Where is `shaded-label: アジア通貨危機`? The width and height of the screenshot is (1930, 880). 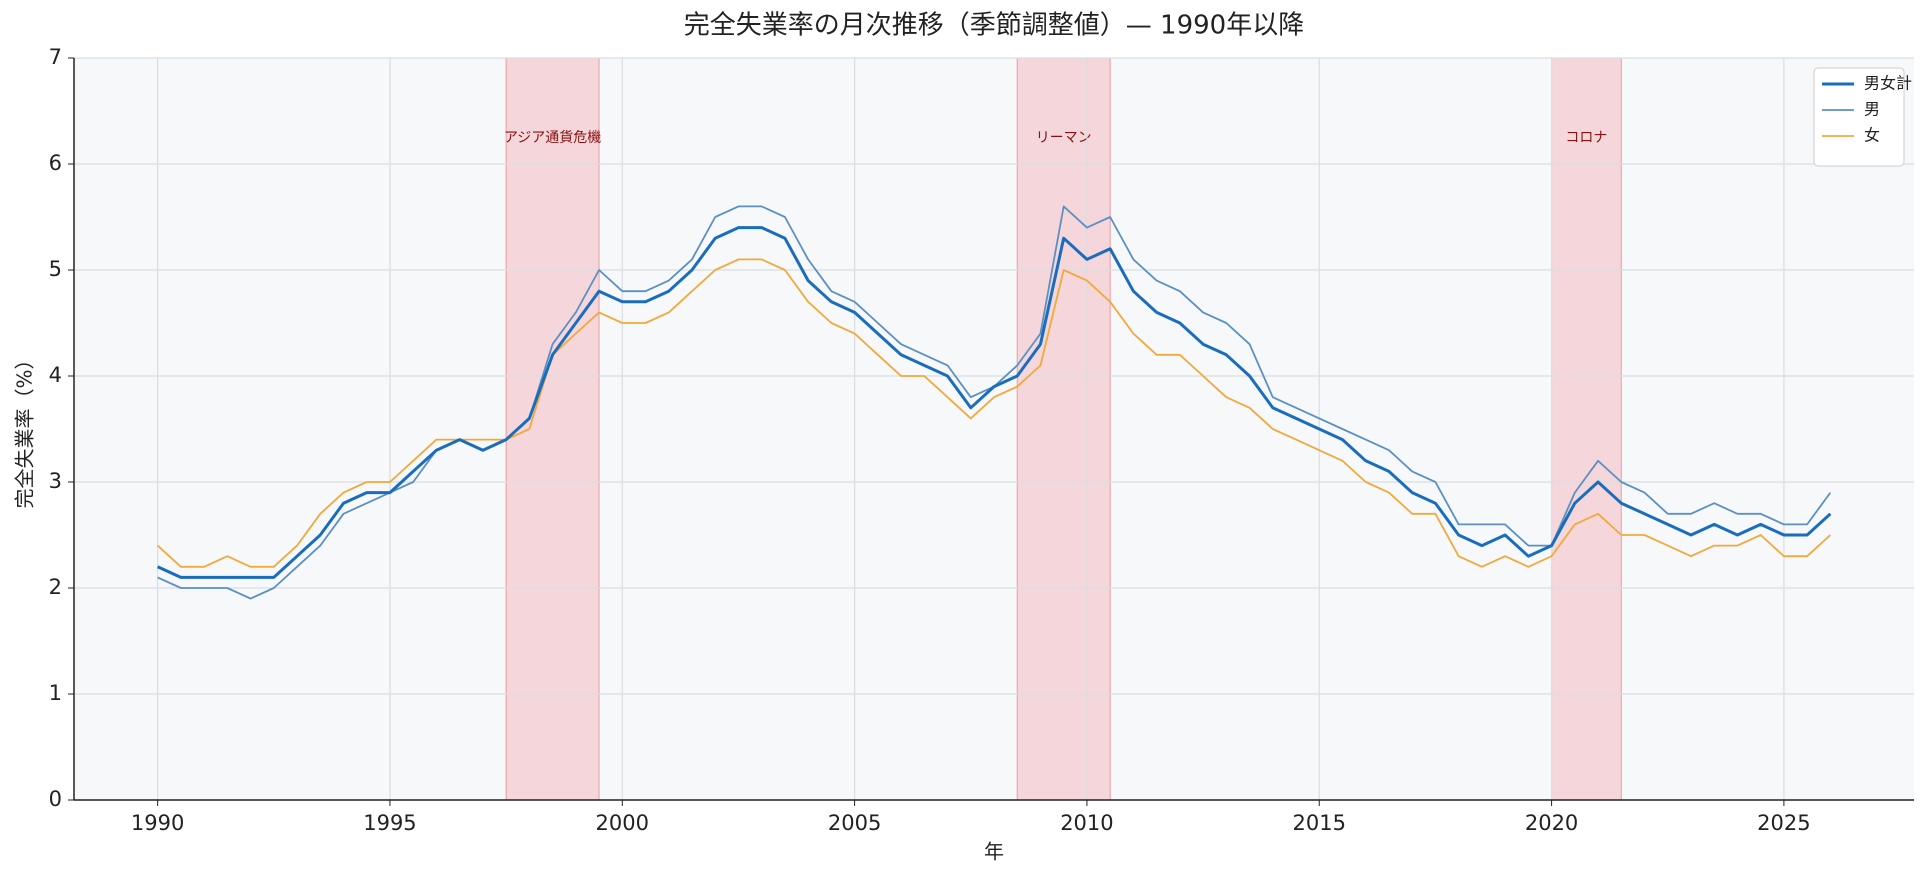
shaded-label: アジア通貨危機 is located at coordinates (552, 137).